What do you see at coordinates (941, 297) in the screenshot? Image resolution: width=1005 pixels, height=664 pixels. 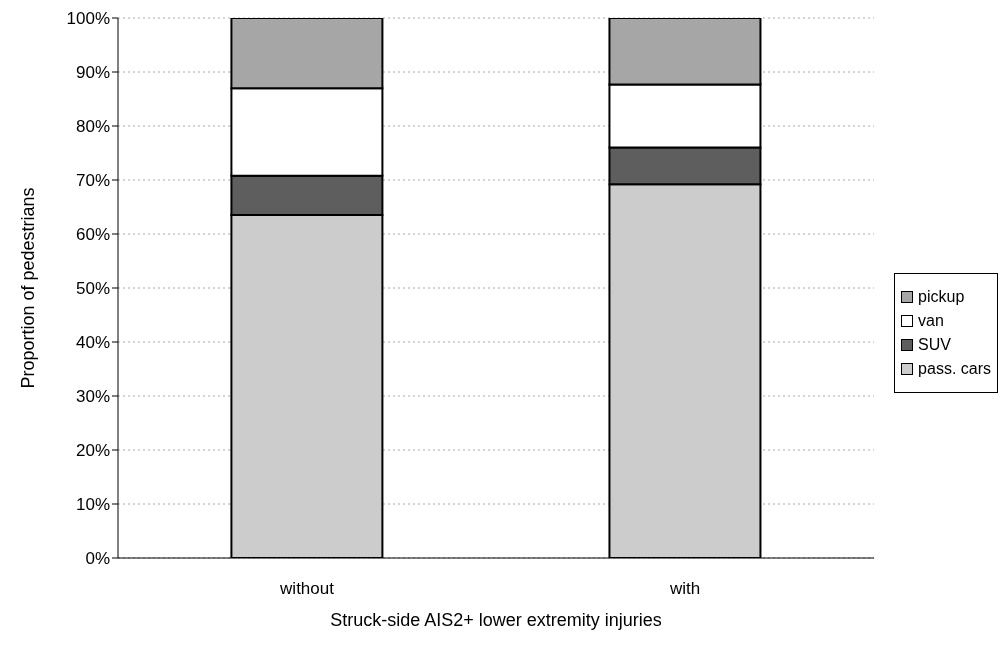 I see `legend-label: pickup` at bounding box center [941, 297].